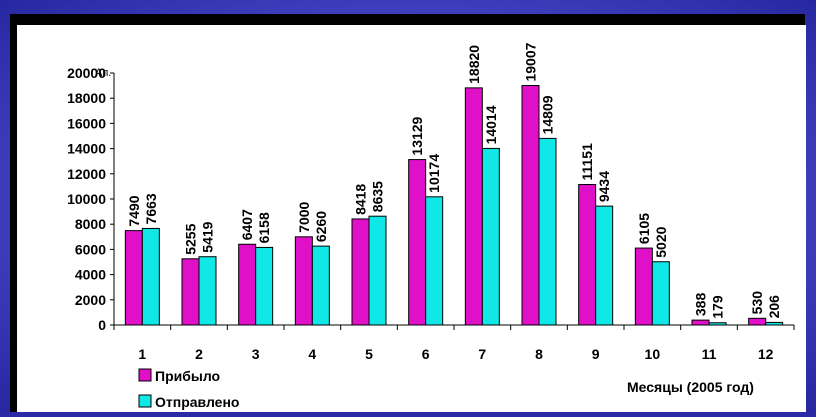 This screenshot has height=417, width=816. What do you see at coordinates (718, 307) in the screenshot?
I see `data-label: 179` at bounding box center [718, 307].